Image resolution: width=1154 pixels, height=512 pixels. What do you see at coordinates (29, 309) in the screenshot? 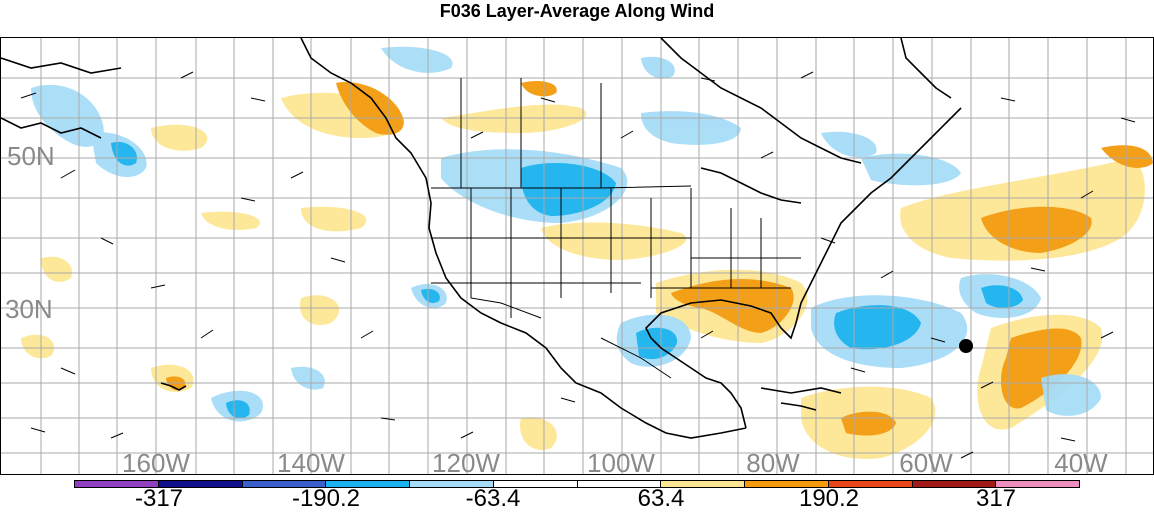
I see `lat-label-30n: 30N` at bounding box center [29, 309].